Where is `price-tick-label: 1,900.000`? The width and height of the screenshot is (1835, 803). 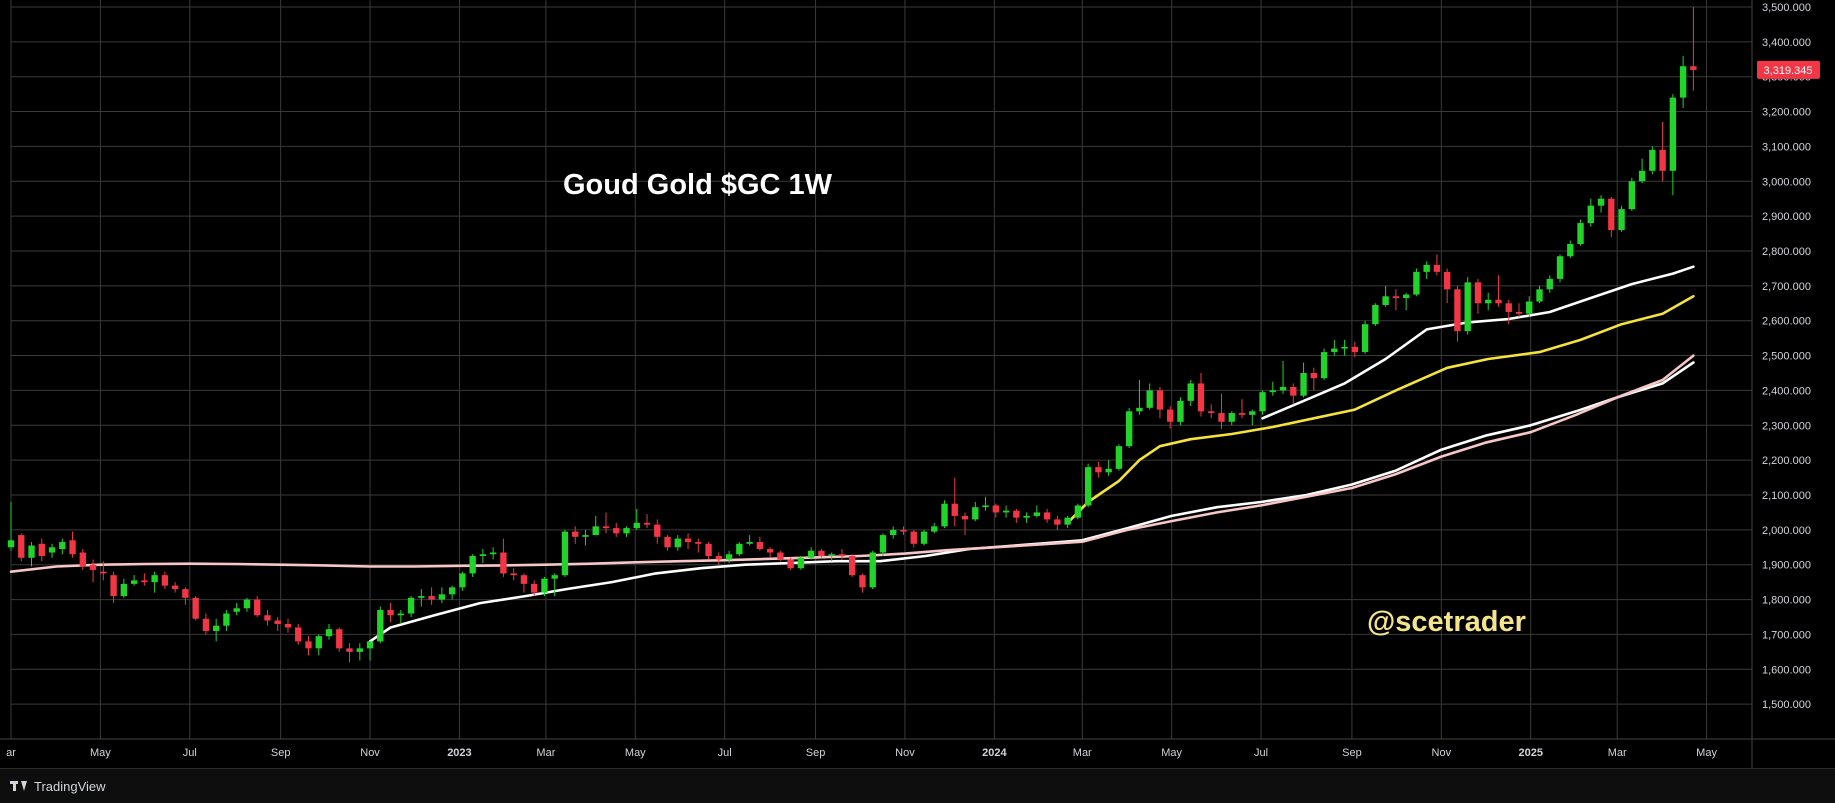
price-tick-label: 1,900.000 is located at coordinates (1786, 566).